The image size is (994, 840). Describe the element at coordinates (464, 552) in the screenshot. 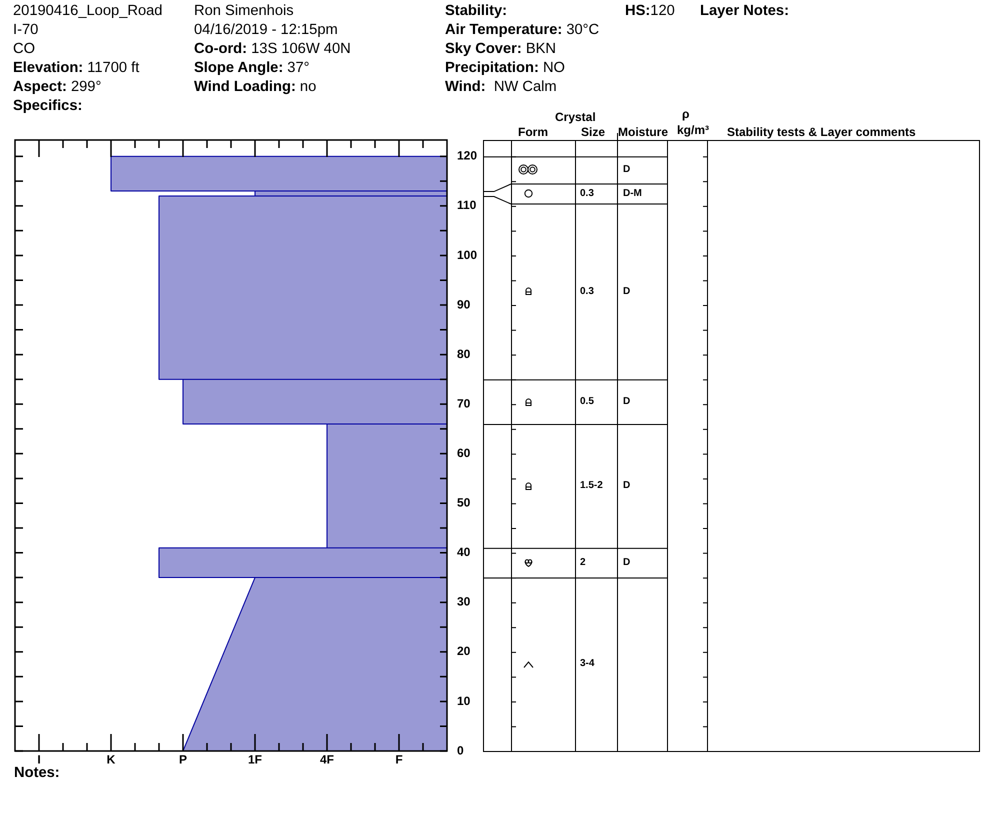

I see `y-tick-label: 40` at that location.